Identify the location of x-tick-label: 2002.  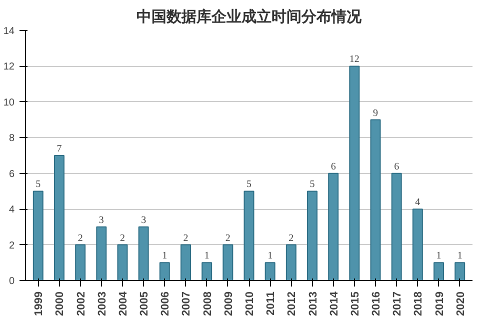
(81, 303).